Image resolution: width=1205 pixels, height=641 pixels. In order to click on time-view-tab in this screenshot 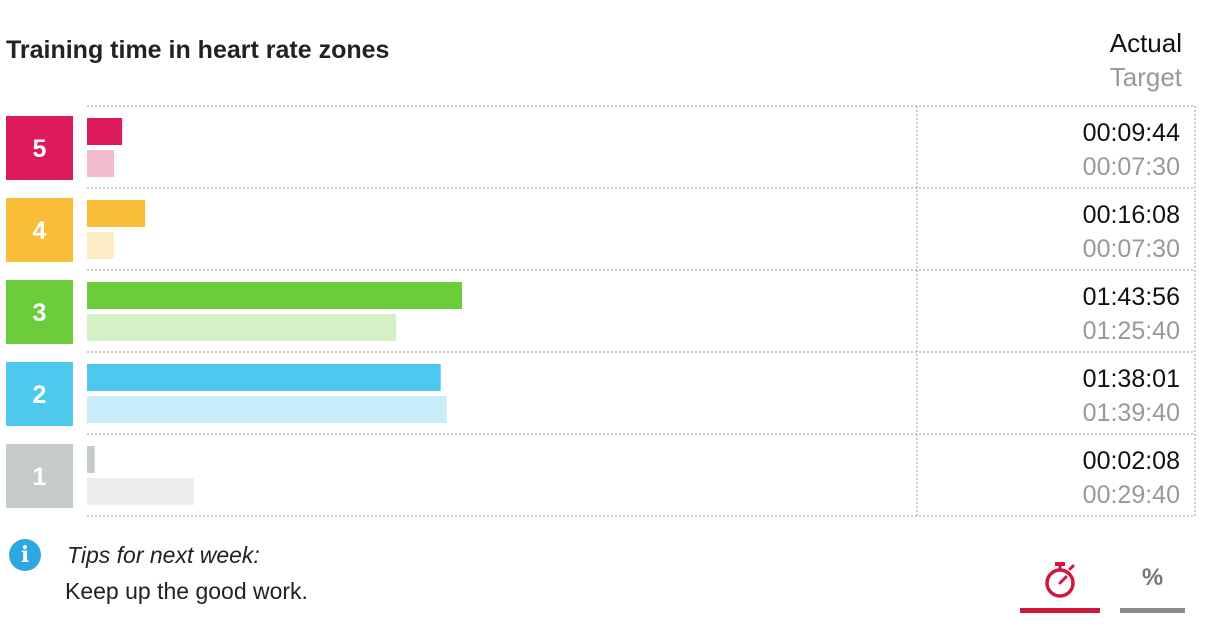, I will do `click(1060, 584)`.